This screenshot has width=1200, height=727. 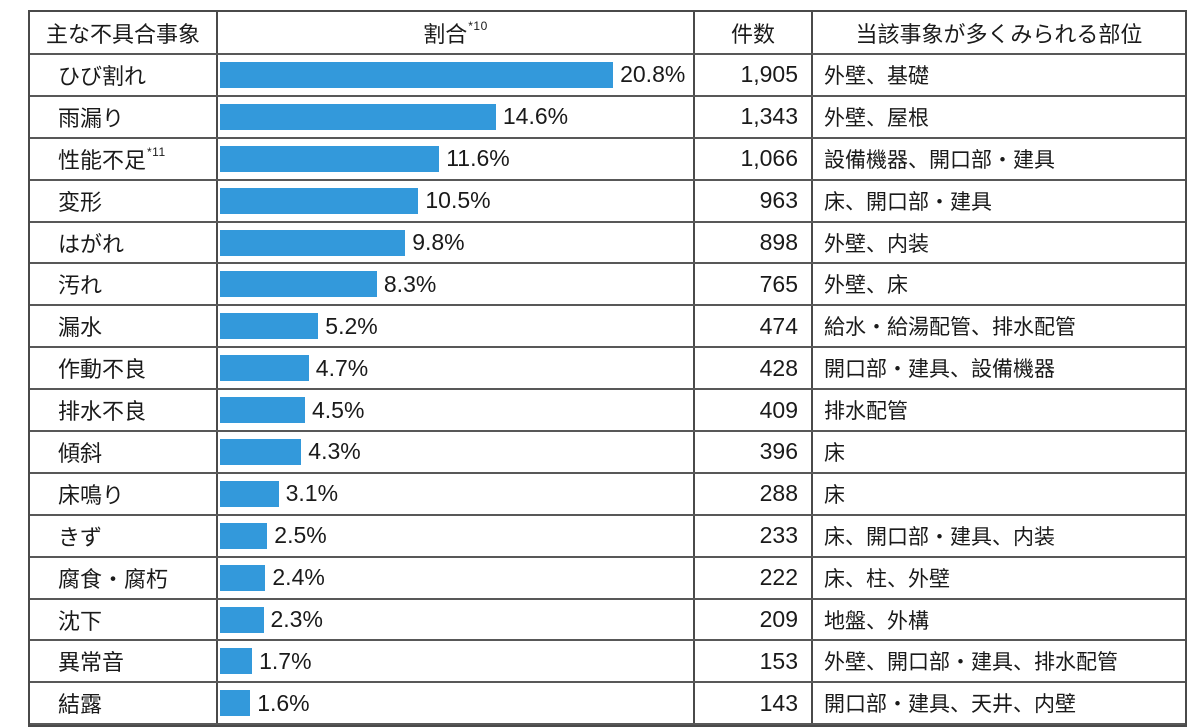 I want to click on phenomenon-cell: ひび割れ, so click(x=124, y=75).